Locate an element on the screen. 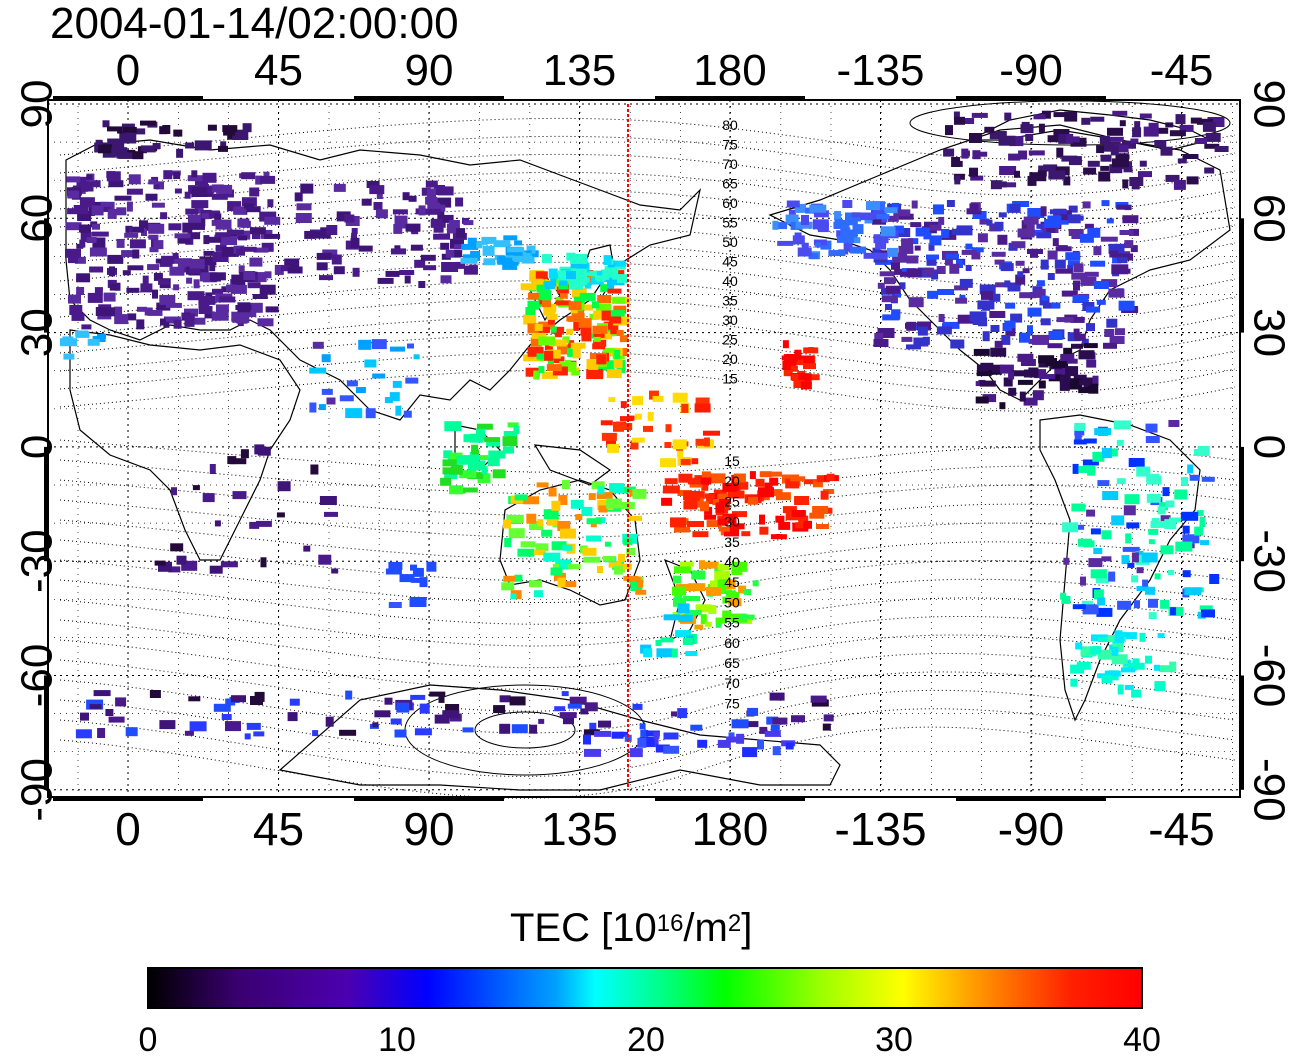 The width and height of the screenshot is (1292, 1059). contour-label: 60 is located at coordinates (730, 203).